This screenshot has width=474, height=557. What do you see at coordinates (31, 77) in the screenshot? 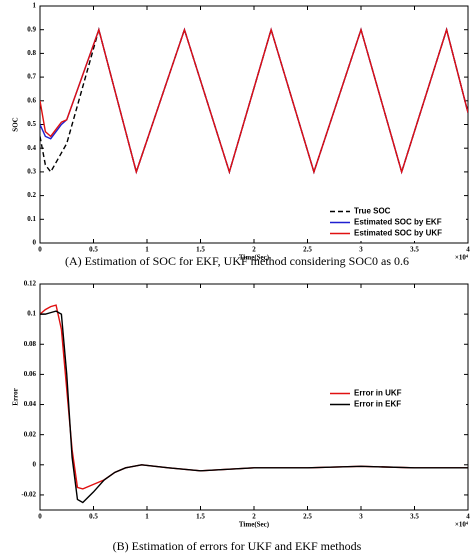
I see `y-tick-label: 0.7` at bounding box center [31, 77].